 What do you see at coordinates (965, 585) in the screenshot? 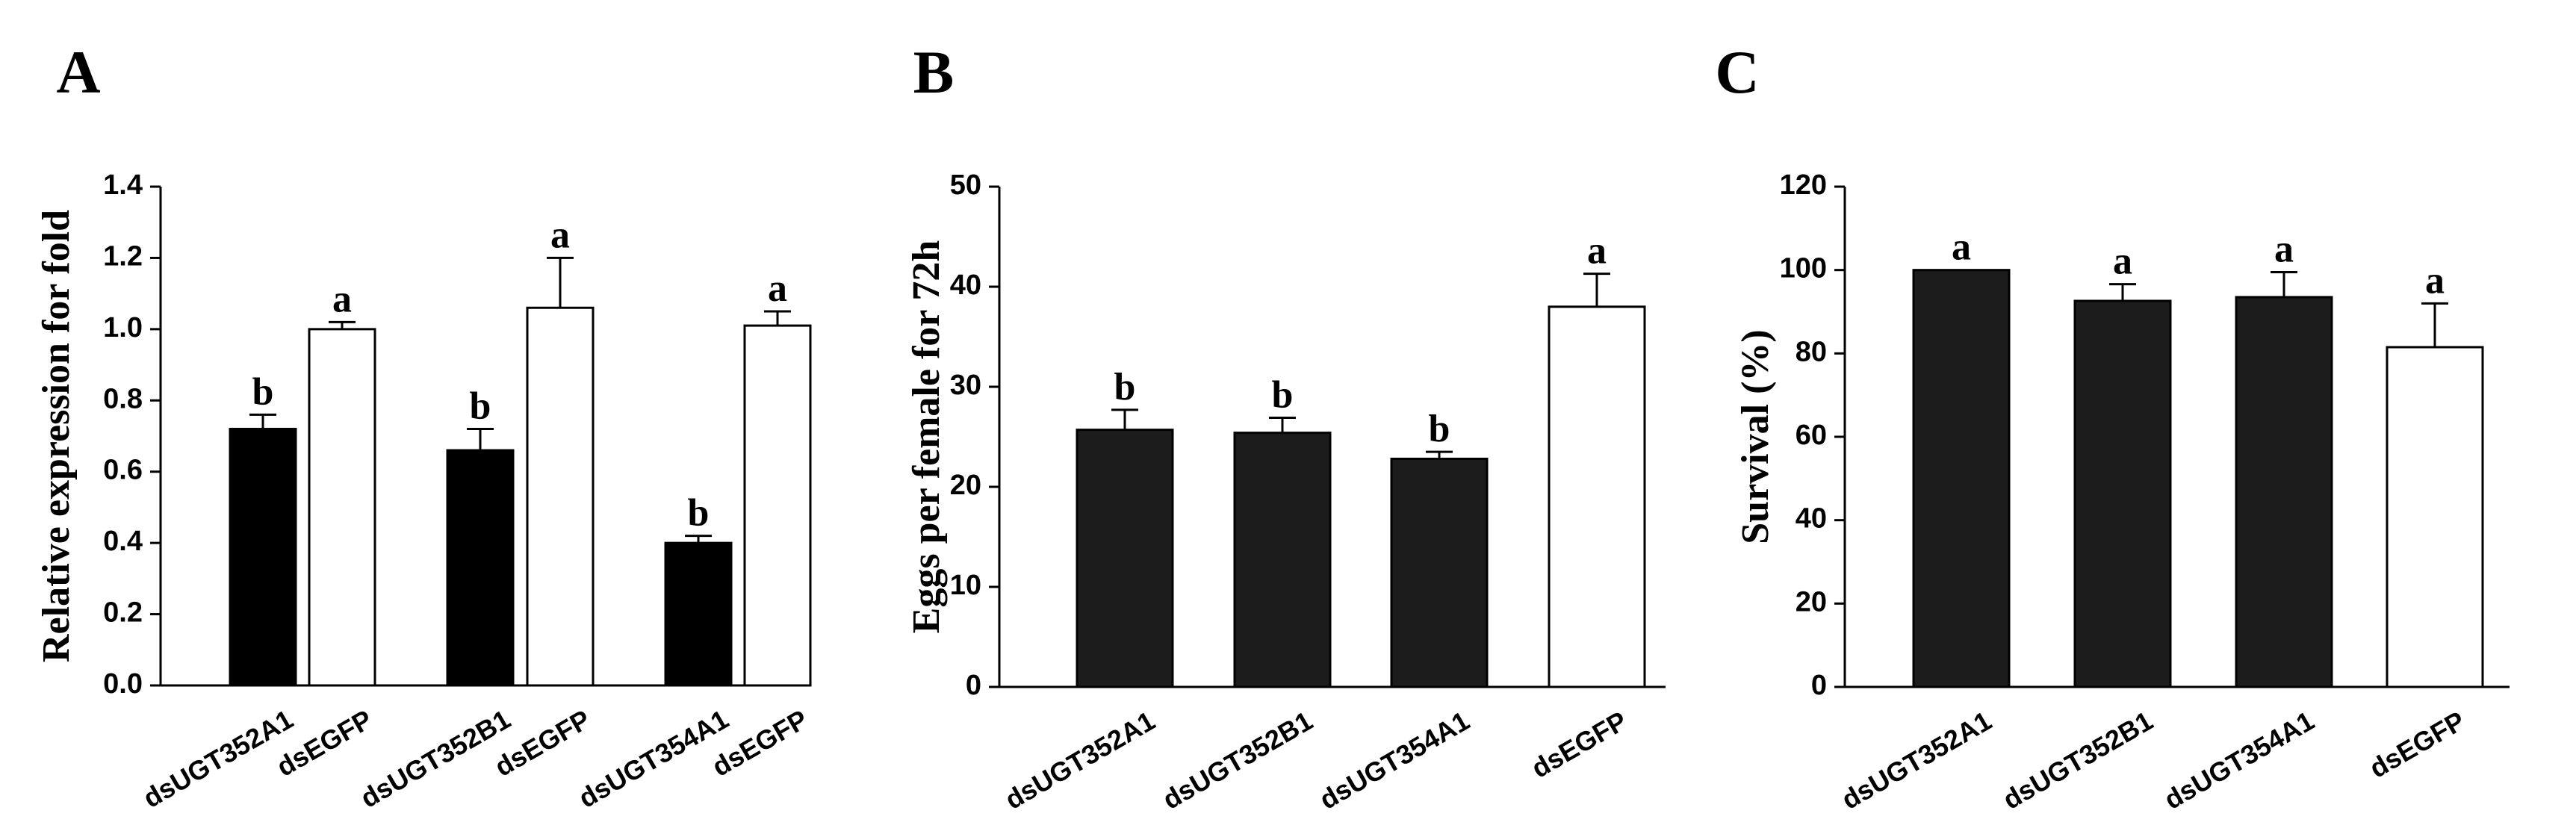
I see `y-tick-label: 10` at bounding box center [965, 585].